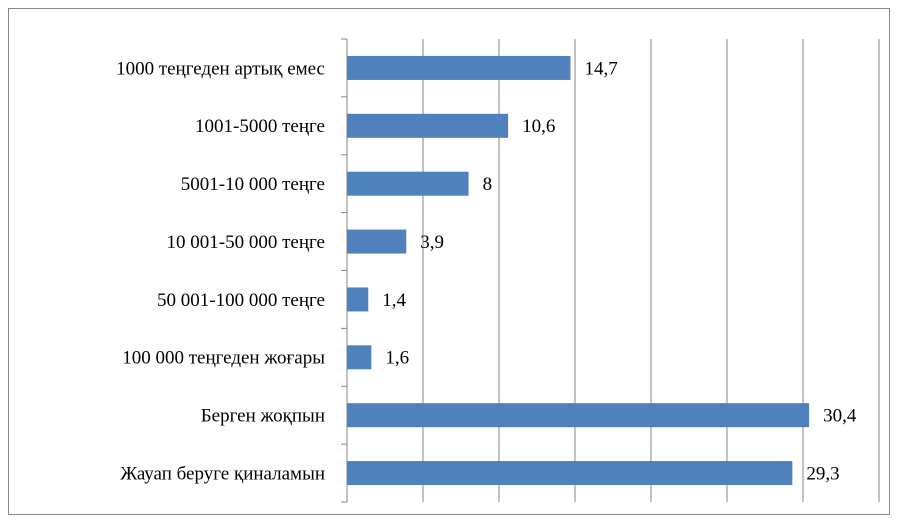 The image size is (897, 523). I want to click on y-tick-label: Жауап беруге қиналамын, so click(222, 473).